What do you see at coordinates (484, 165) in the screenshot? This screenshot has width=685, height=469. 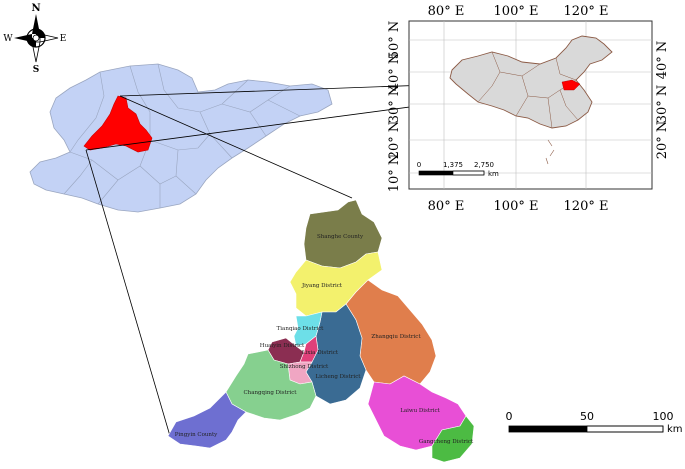 I see `inset-scale-2750: 2,750` at bounding box center [484, 165].